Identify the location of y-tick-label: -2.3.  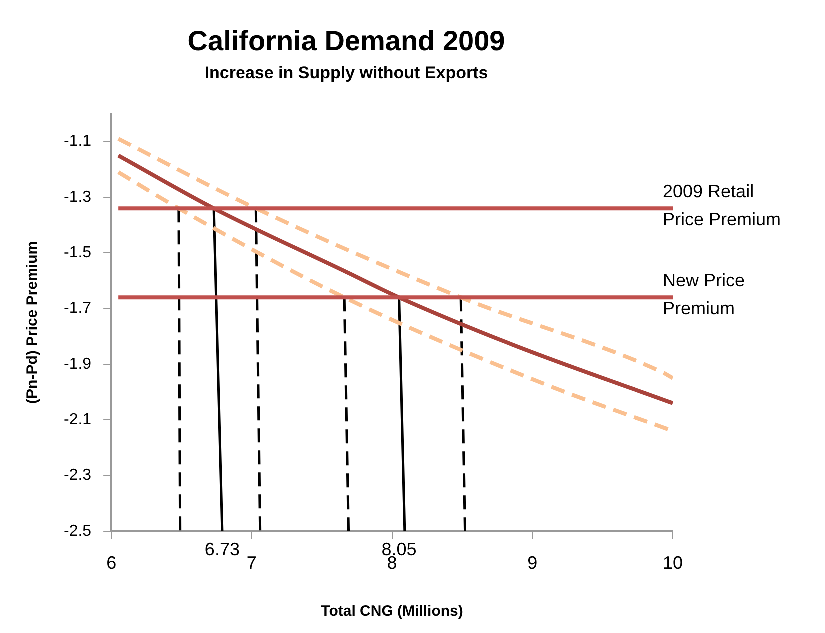
(78, 475).